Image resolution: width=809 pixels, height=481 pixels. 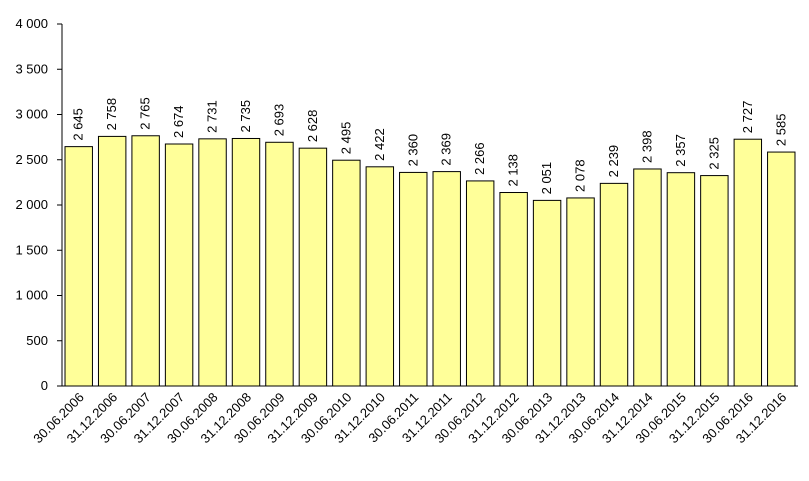 I want to click on value-label: 2 628, so click(x=312, y=126).